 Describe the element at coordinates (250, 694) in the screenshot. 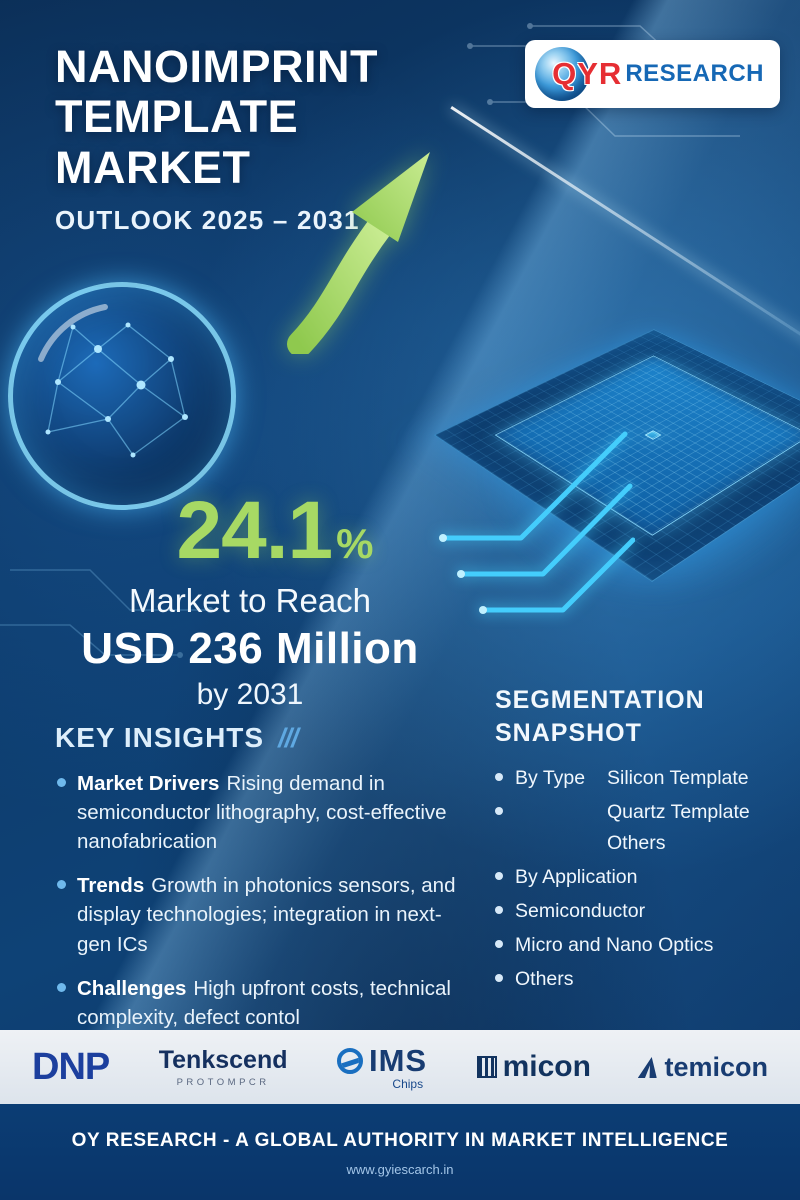

I see `forecast-year: by 2031` at that location.